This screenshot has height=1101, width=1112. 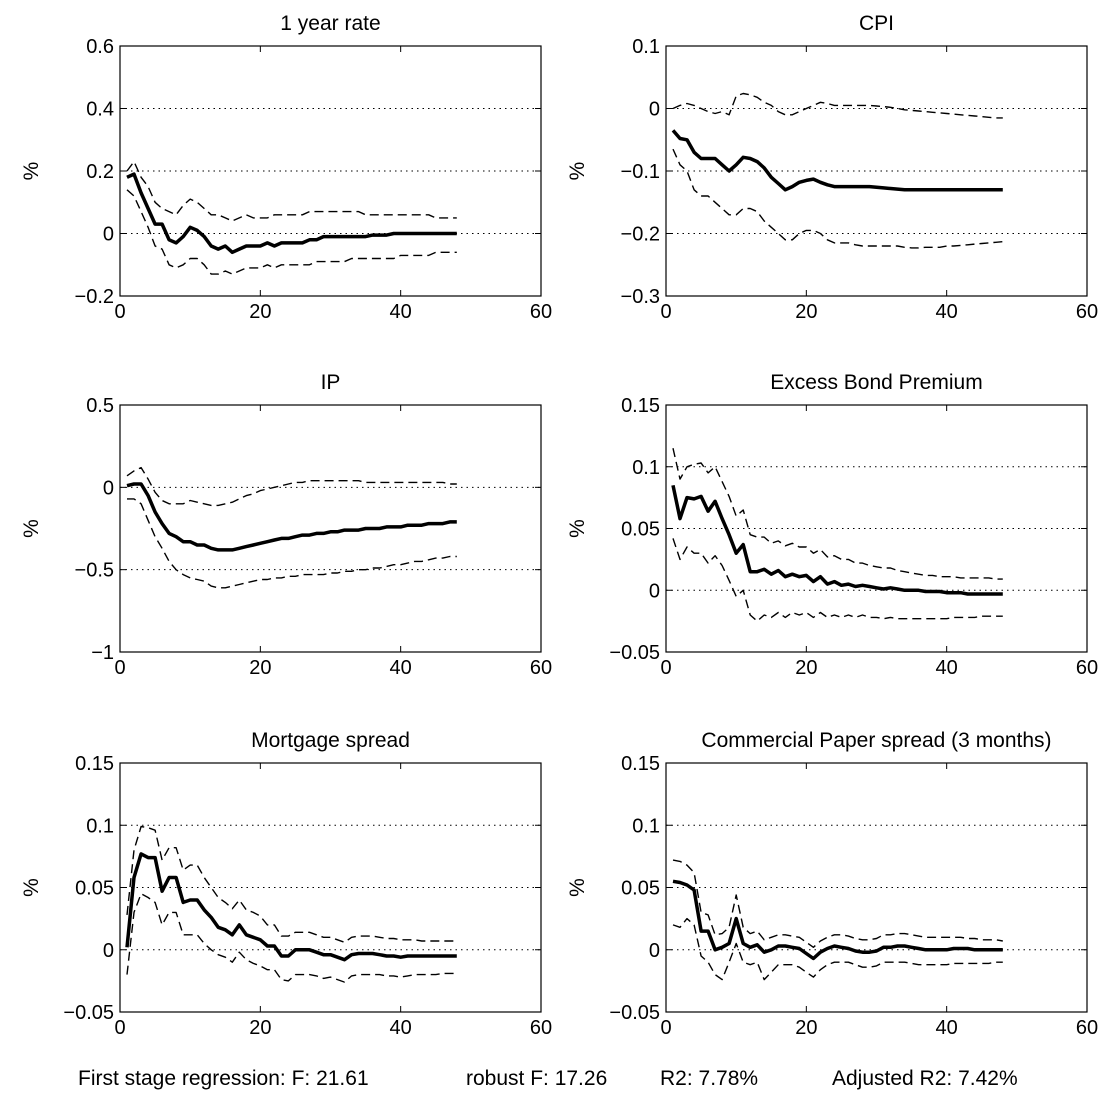 What do you see at coordinates (640, 172) in the screenshot?
I see `y-tick-label: −0.1` at bounding box center [640, 172].